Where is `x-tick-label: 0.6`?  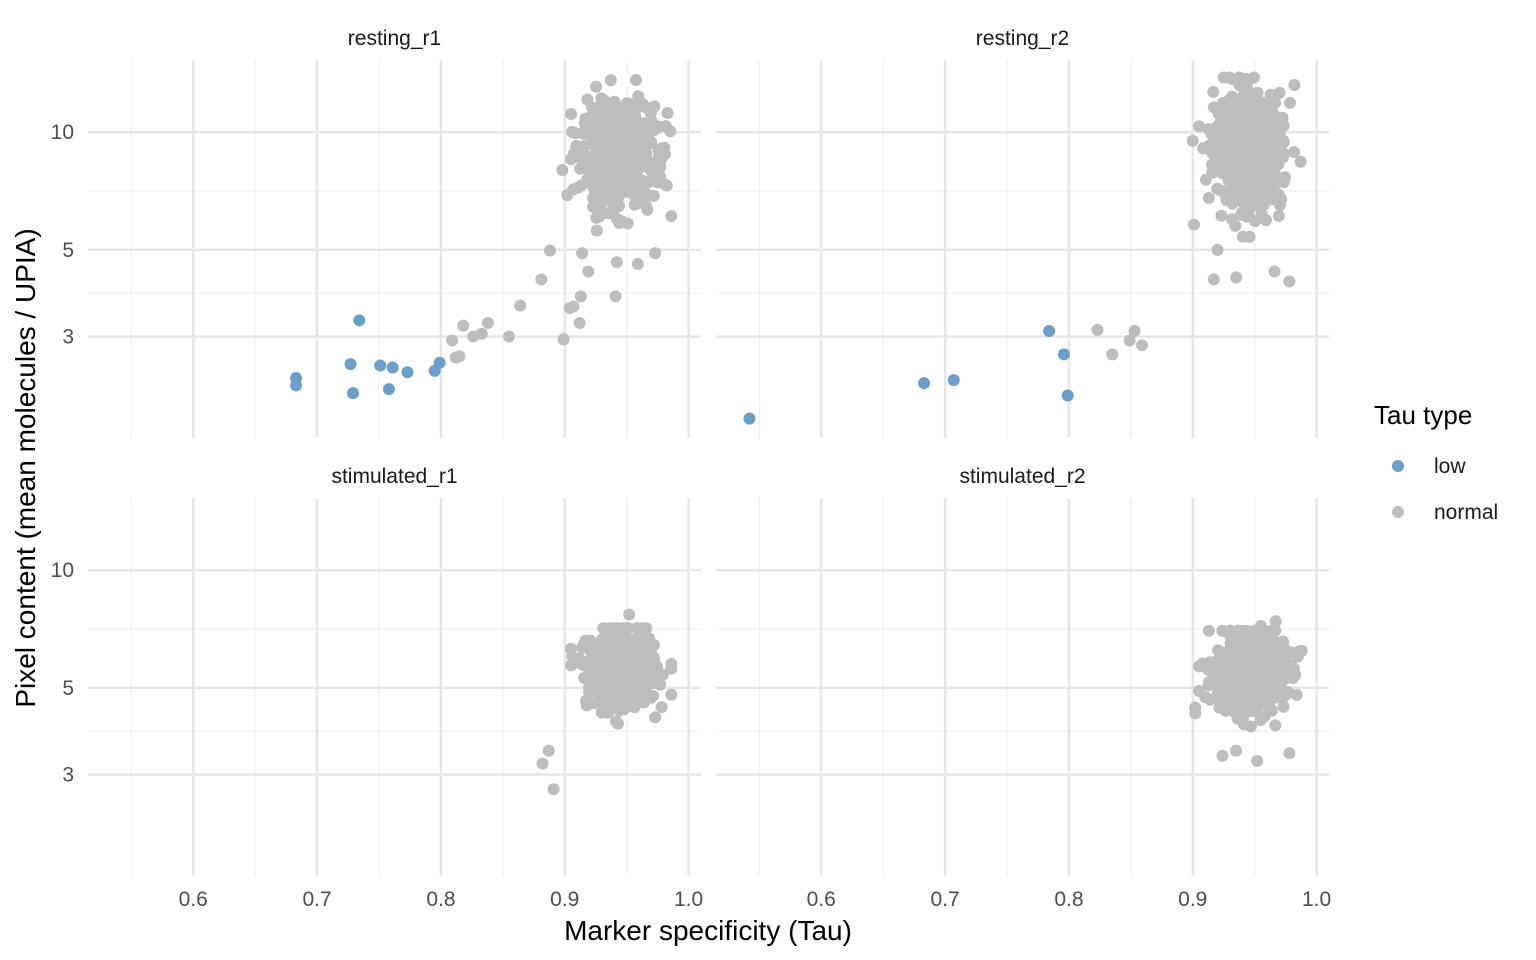 x-tick-label: 0.6 is located at coordinates (821, 899).